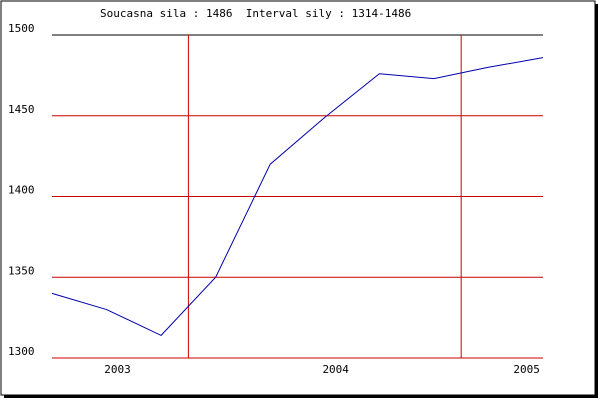 Image resolution: width=600 pixels, height=404 pixels. I want to click on y-tick-label: 1400, so click(21, 190).